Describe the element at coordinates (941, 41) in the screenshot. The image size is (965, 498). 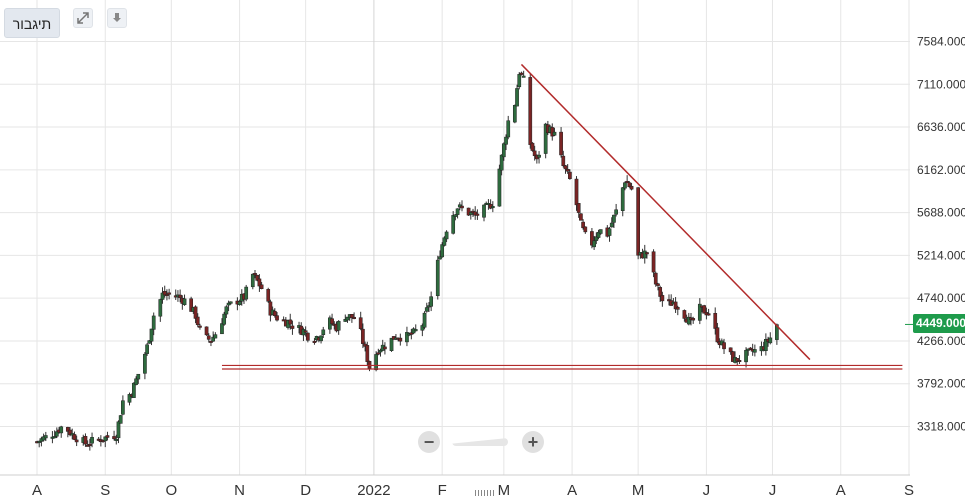
I see `y-tick-label: 7584.000` at that location.